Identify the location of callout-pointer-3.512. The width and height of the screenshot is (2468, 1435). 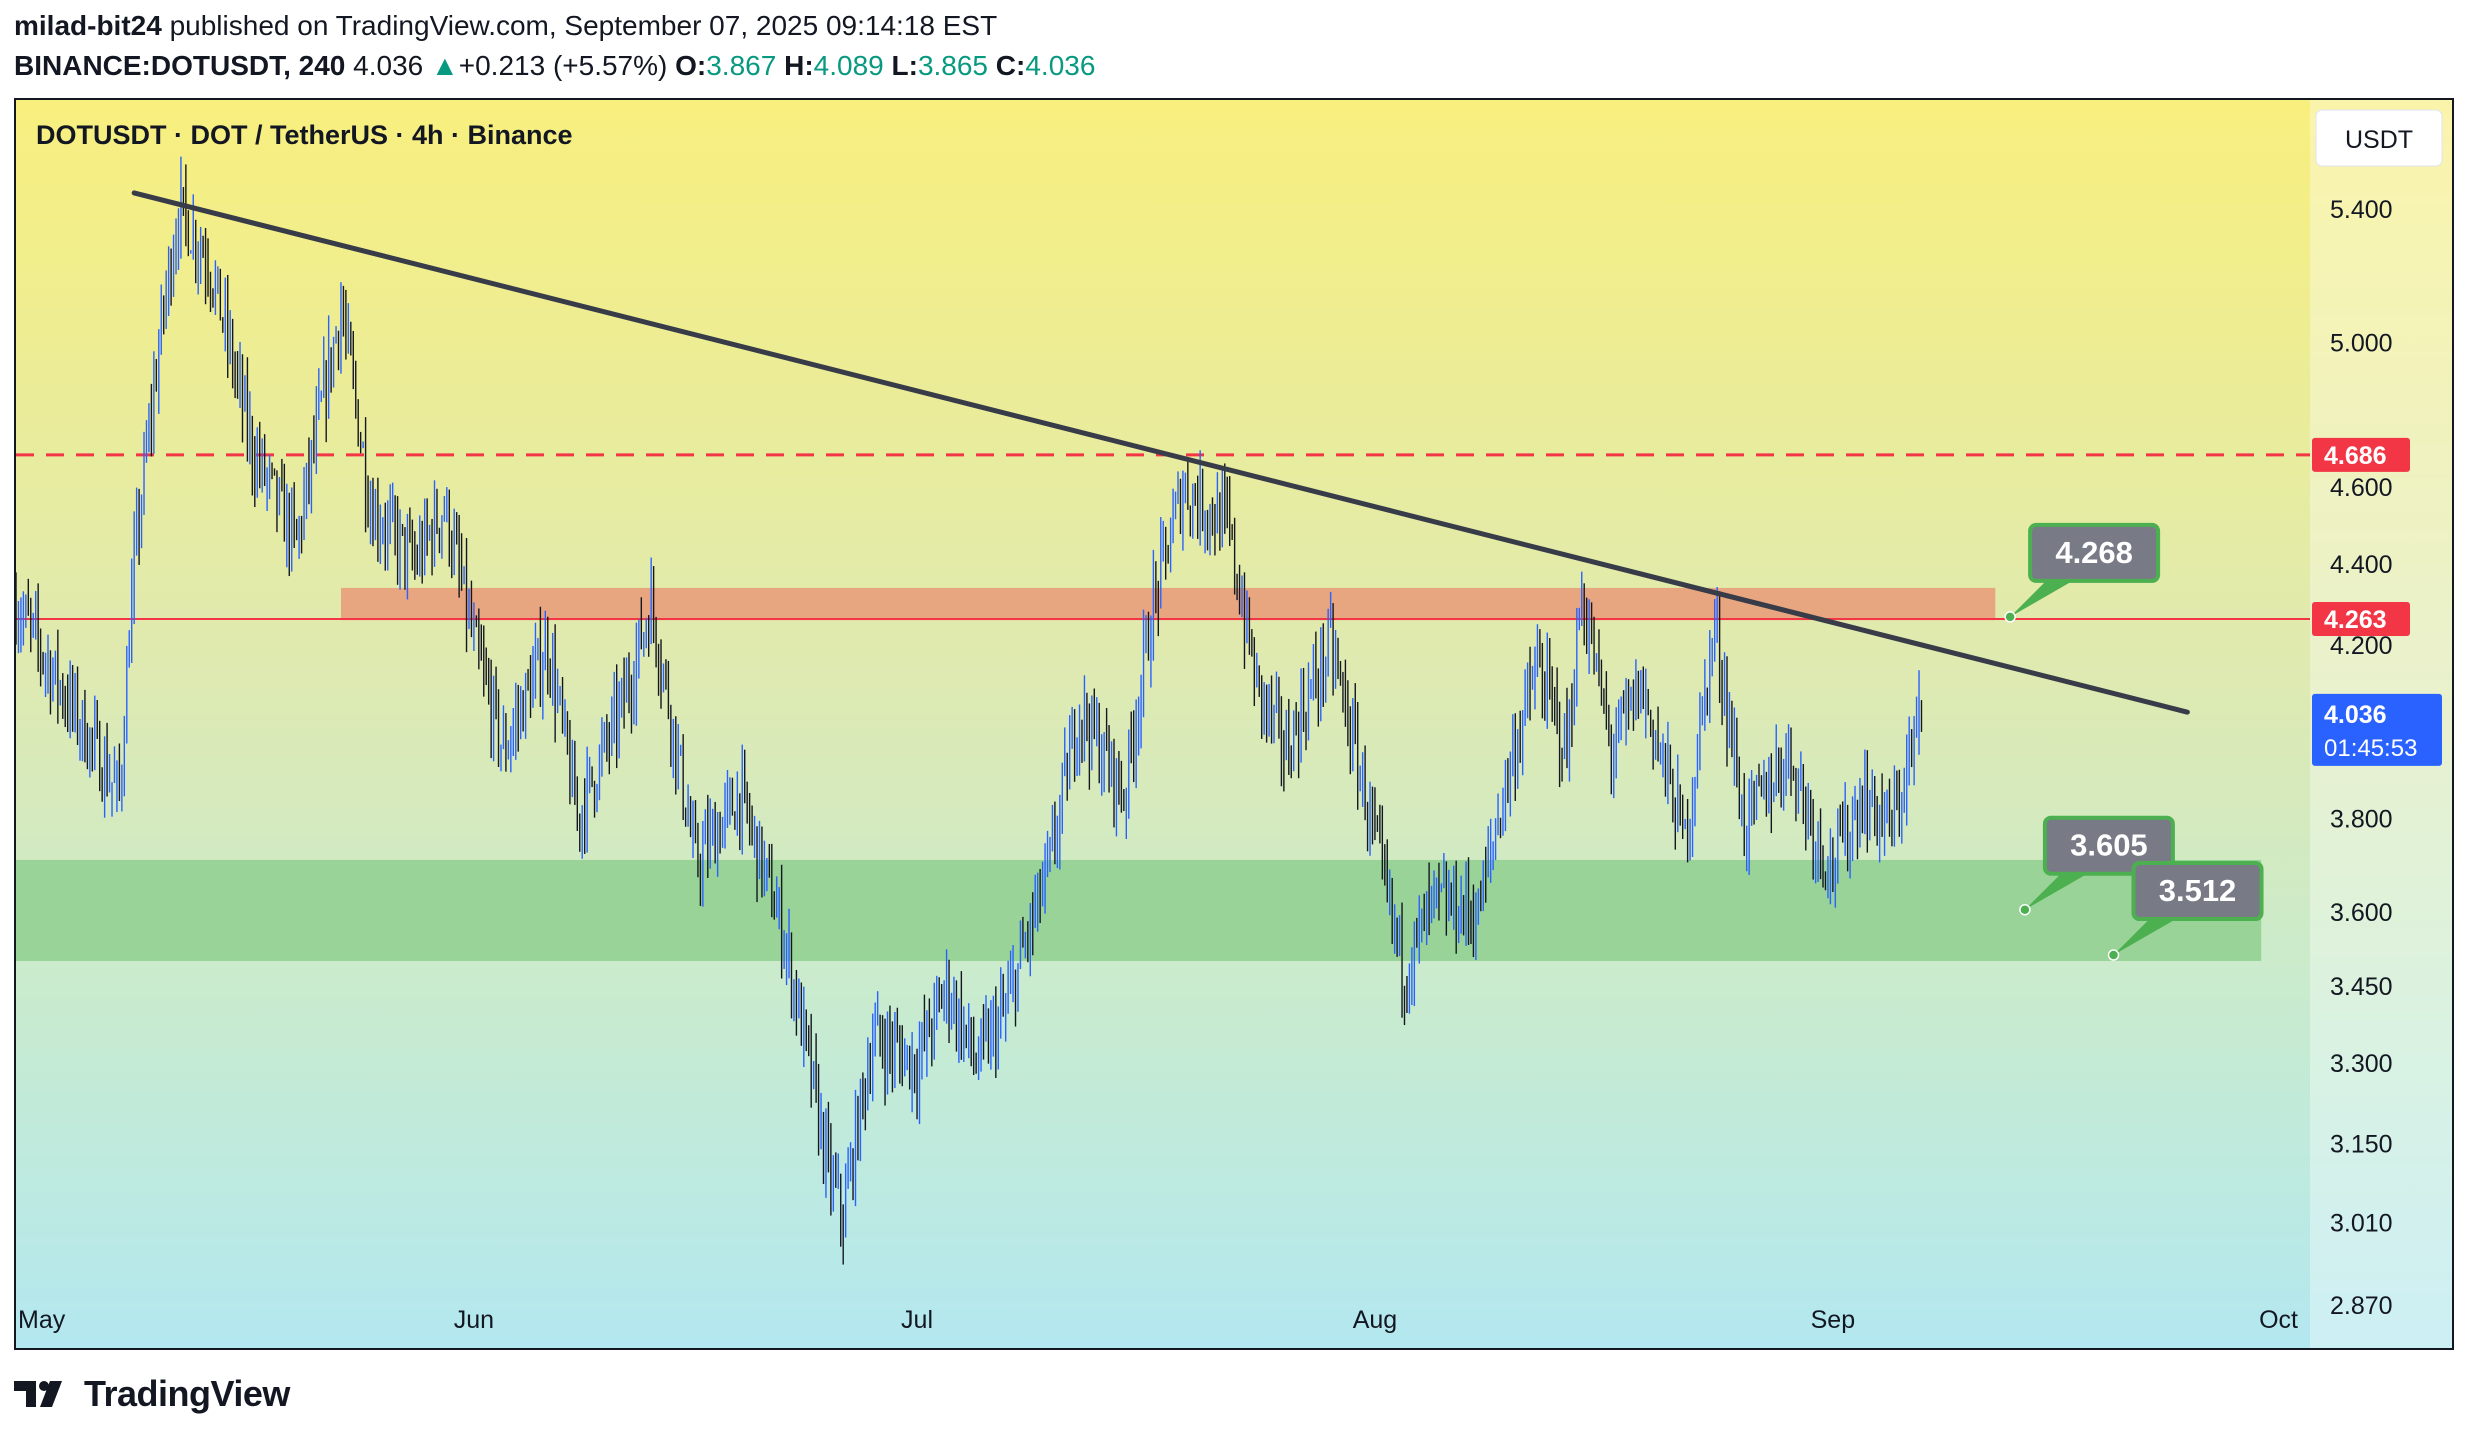
(2146, 936).